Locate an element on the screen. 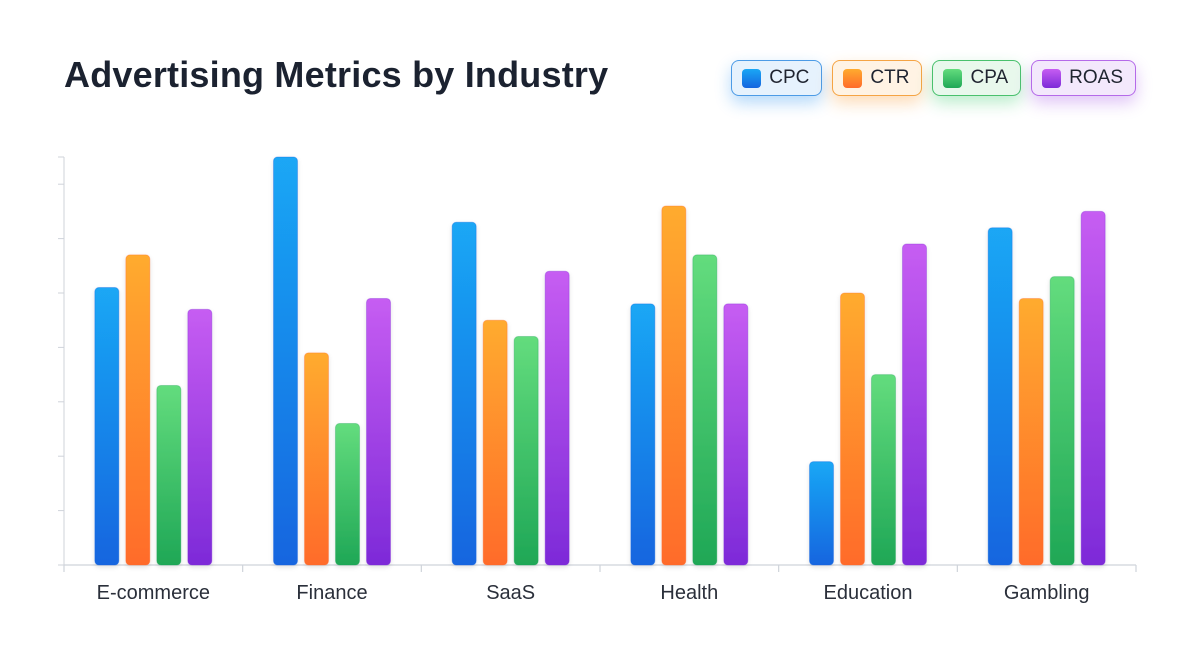  x-tick-label: Gambling is located at coordinates (1047, 593).